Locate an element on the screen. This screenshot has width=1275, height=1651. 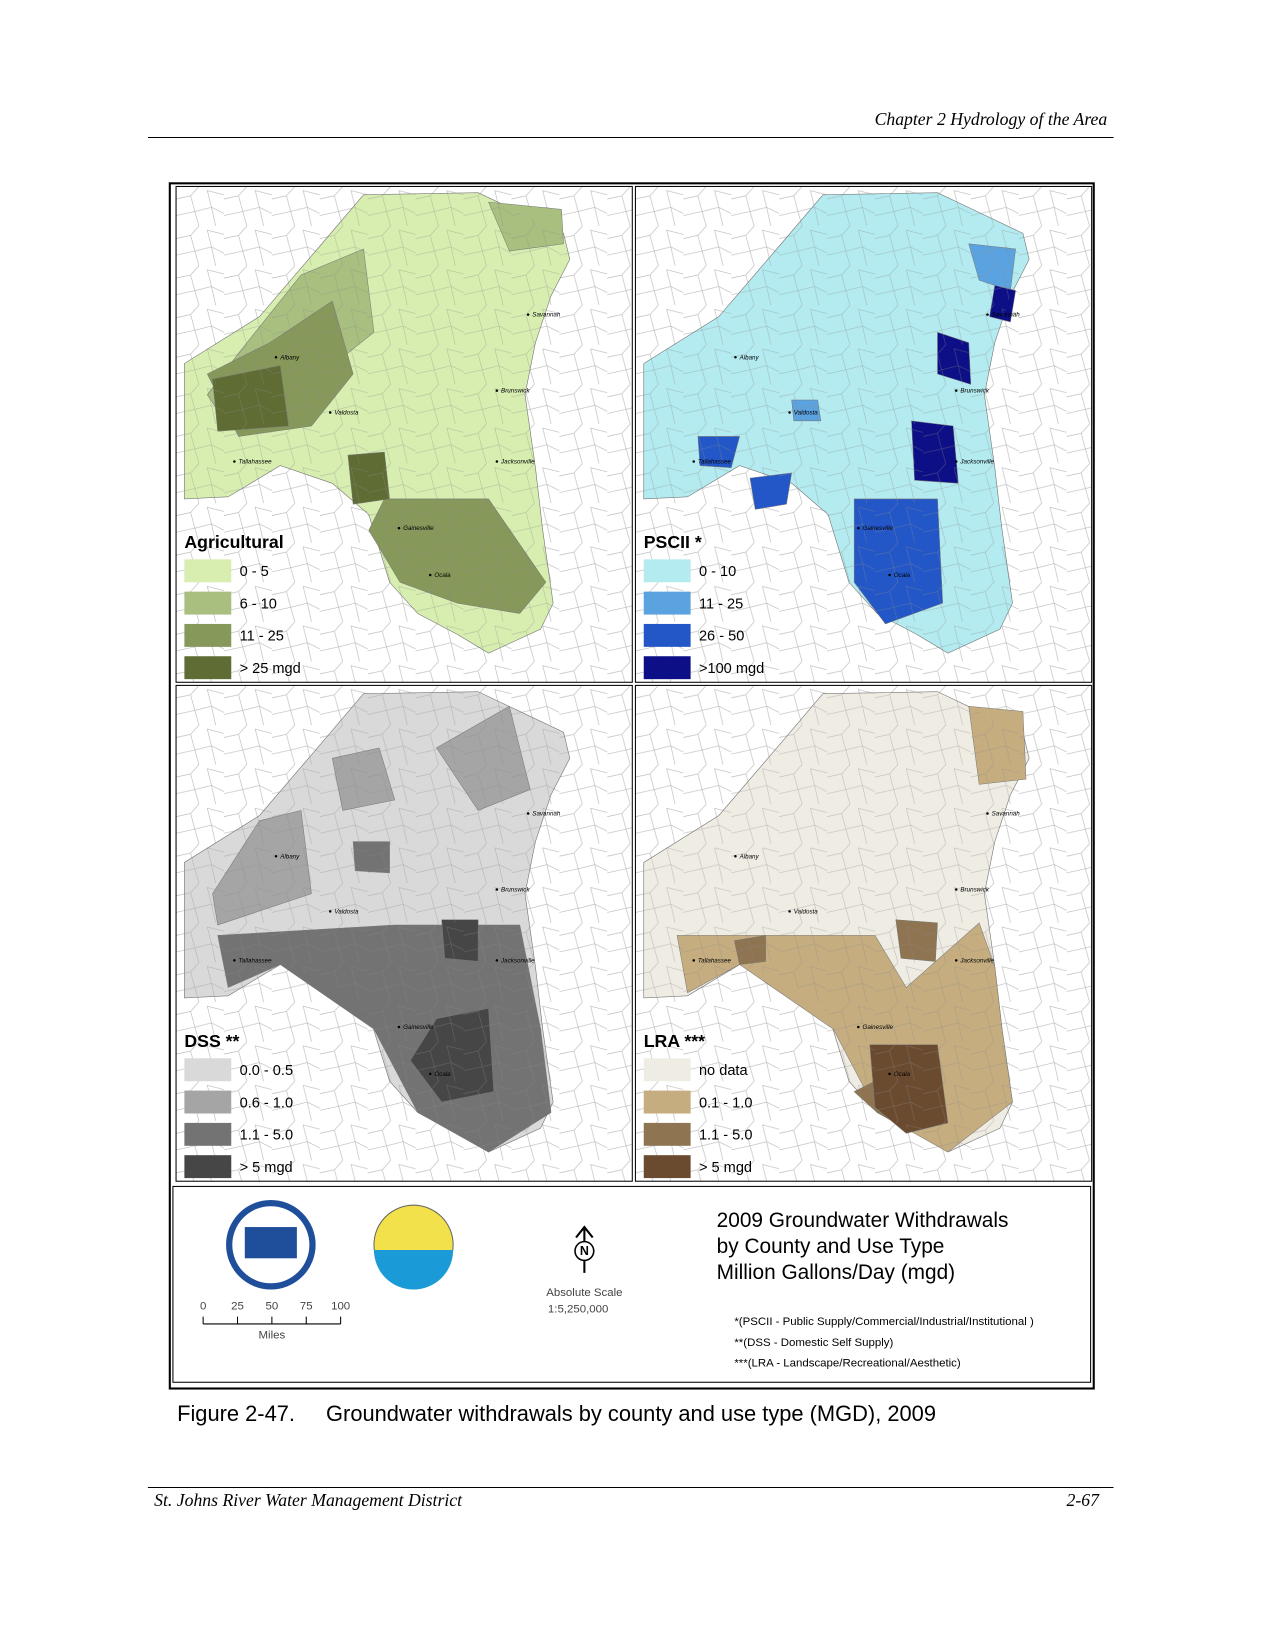
legend-title: DSS ** is located at coordinates (211, 1041).